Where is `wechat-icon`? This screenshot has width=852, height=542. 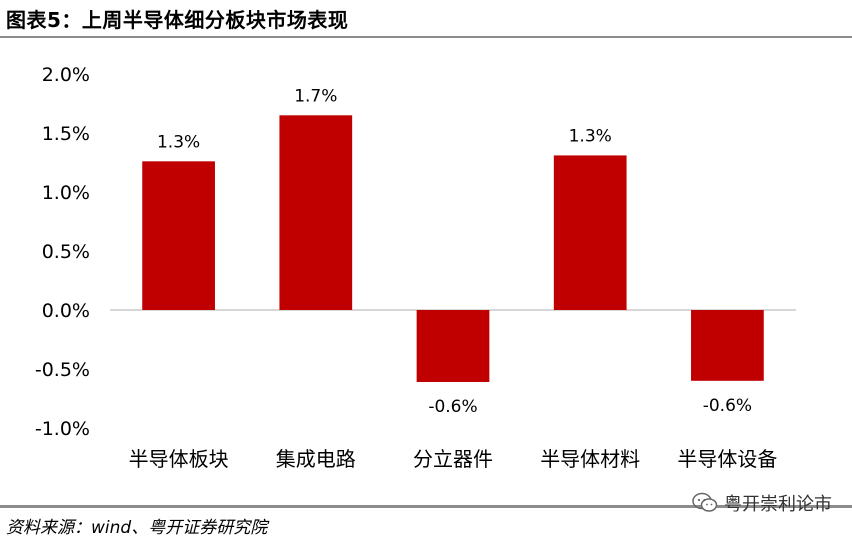
wechat-icon is located at coordinates (705, 502).